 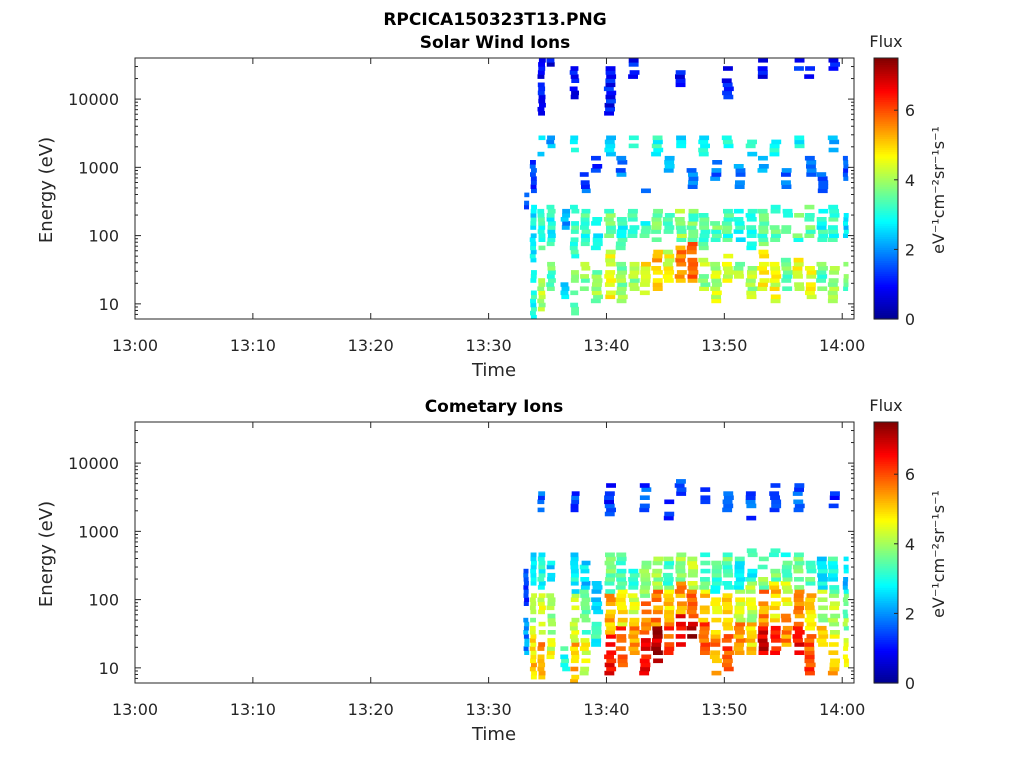 What do you see at coordinates (886, 552) in the screenshot?
I see `colorbar-frame` at bounding box center [886, 552].